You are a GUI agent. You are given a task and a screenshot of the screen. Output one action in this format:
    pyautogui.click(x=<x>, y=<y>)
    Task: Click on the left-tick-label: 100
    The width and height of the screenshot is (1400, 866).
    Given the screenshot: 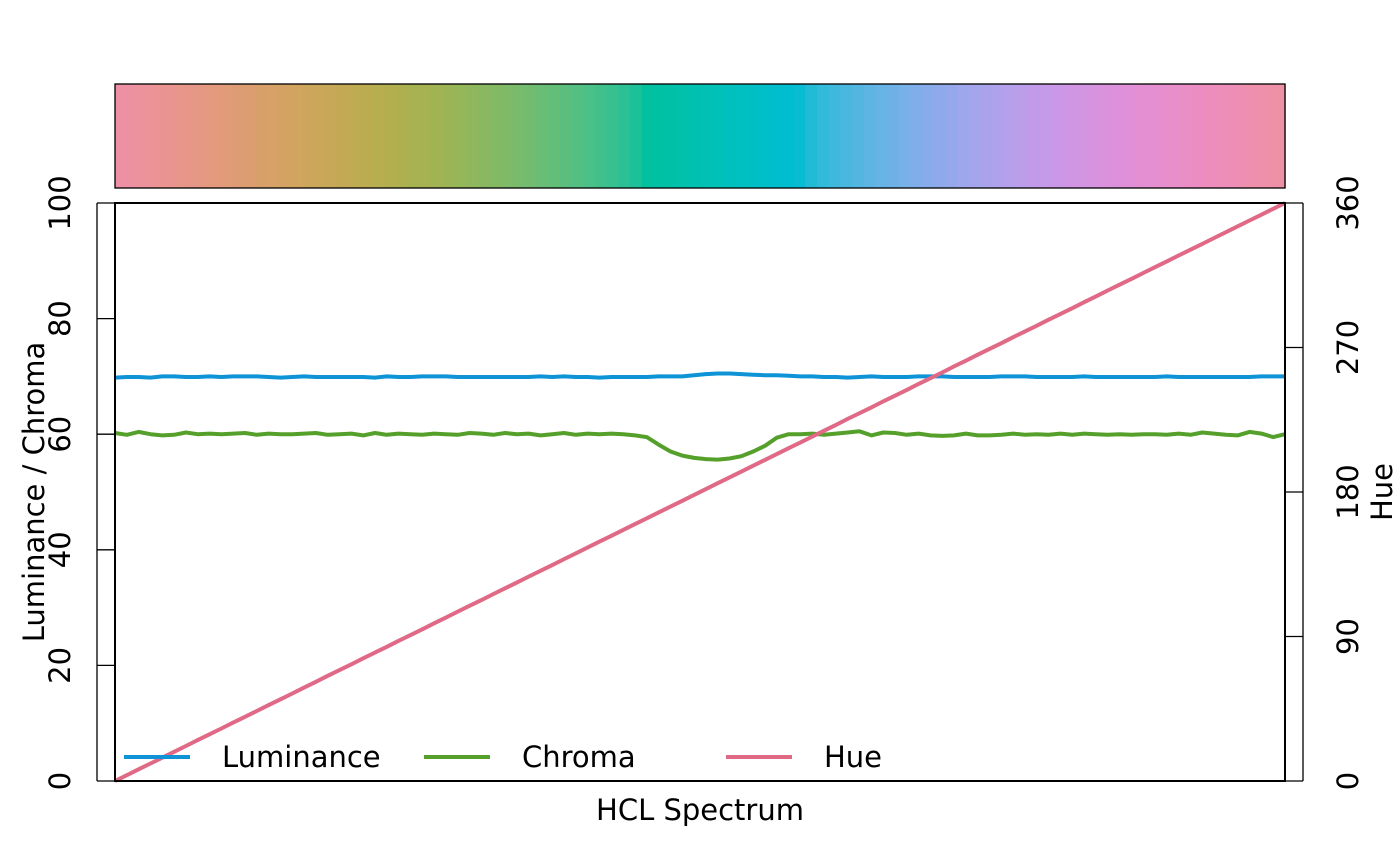 What is the action you would take?
    pyautogui.click(x=60, y=202)
    